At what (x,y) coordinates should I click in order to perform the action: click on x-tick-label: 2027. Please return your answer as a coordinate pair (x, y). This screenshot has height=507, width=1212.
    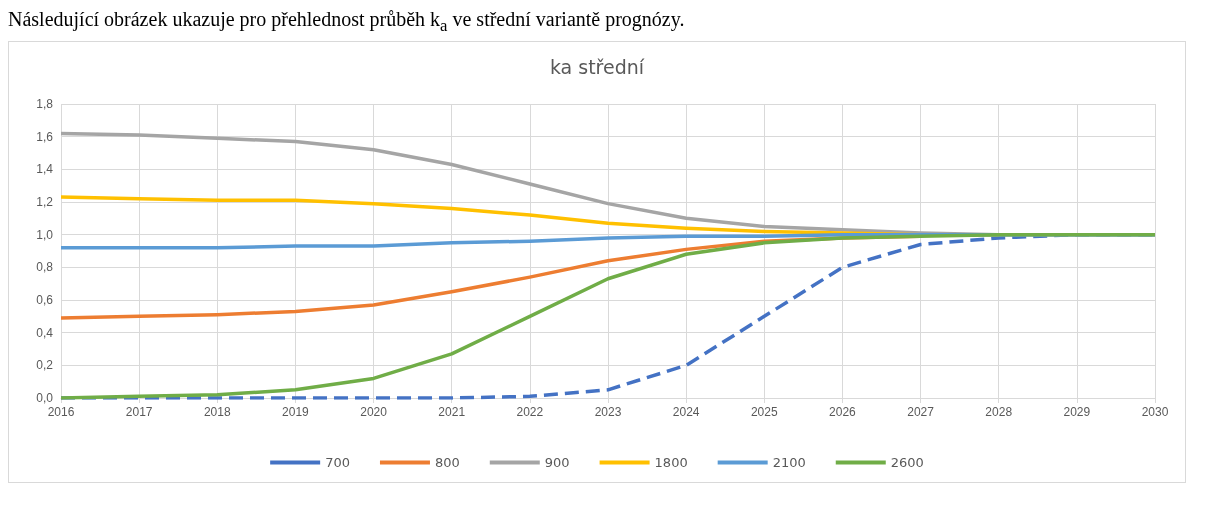
    Looking at the image, I should click on (921, 412).